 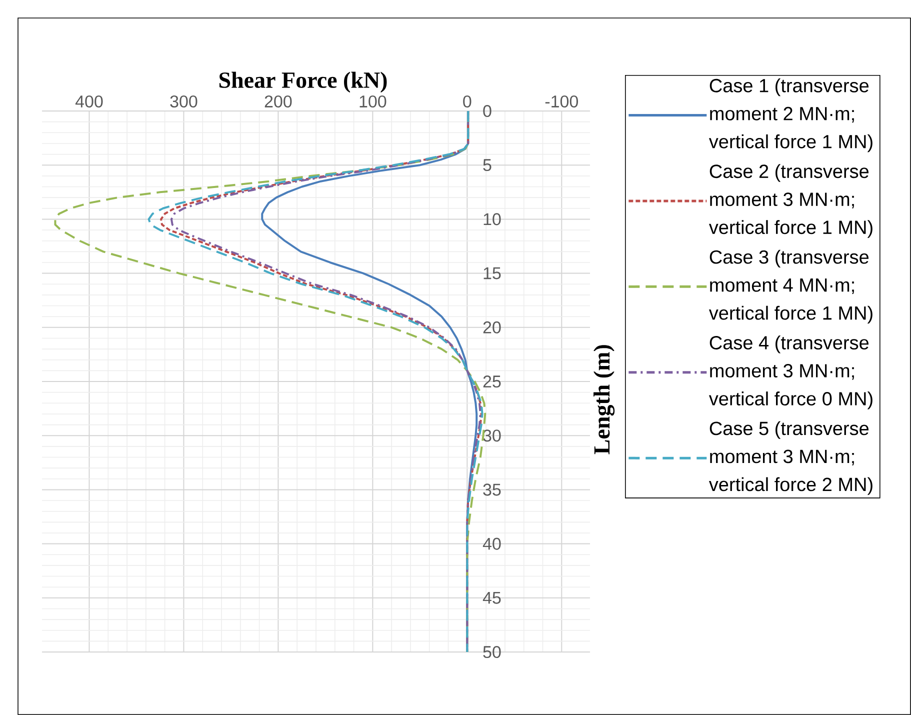 What do you see at coordinates (790, 115) in the screenshot?
I see `legend-label: Case 1 (transverse moment 2 MN·m; vertical force 1 MN)` at bounding box center [790, 115].